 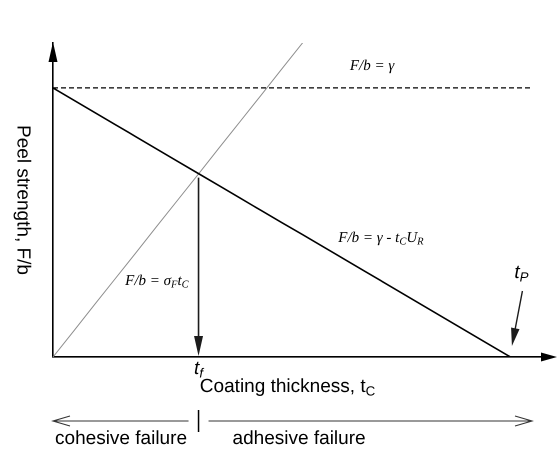 I want to click on text: adhesive failure, so click(x=299, y=439).